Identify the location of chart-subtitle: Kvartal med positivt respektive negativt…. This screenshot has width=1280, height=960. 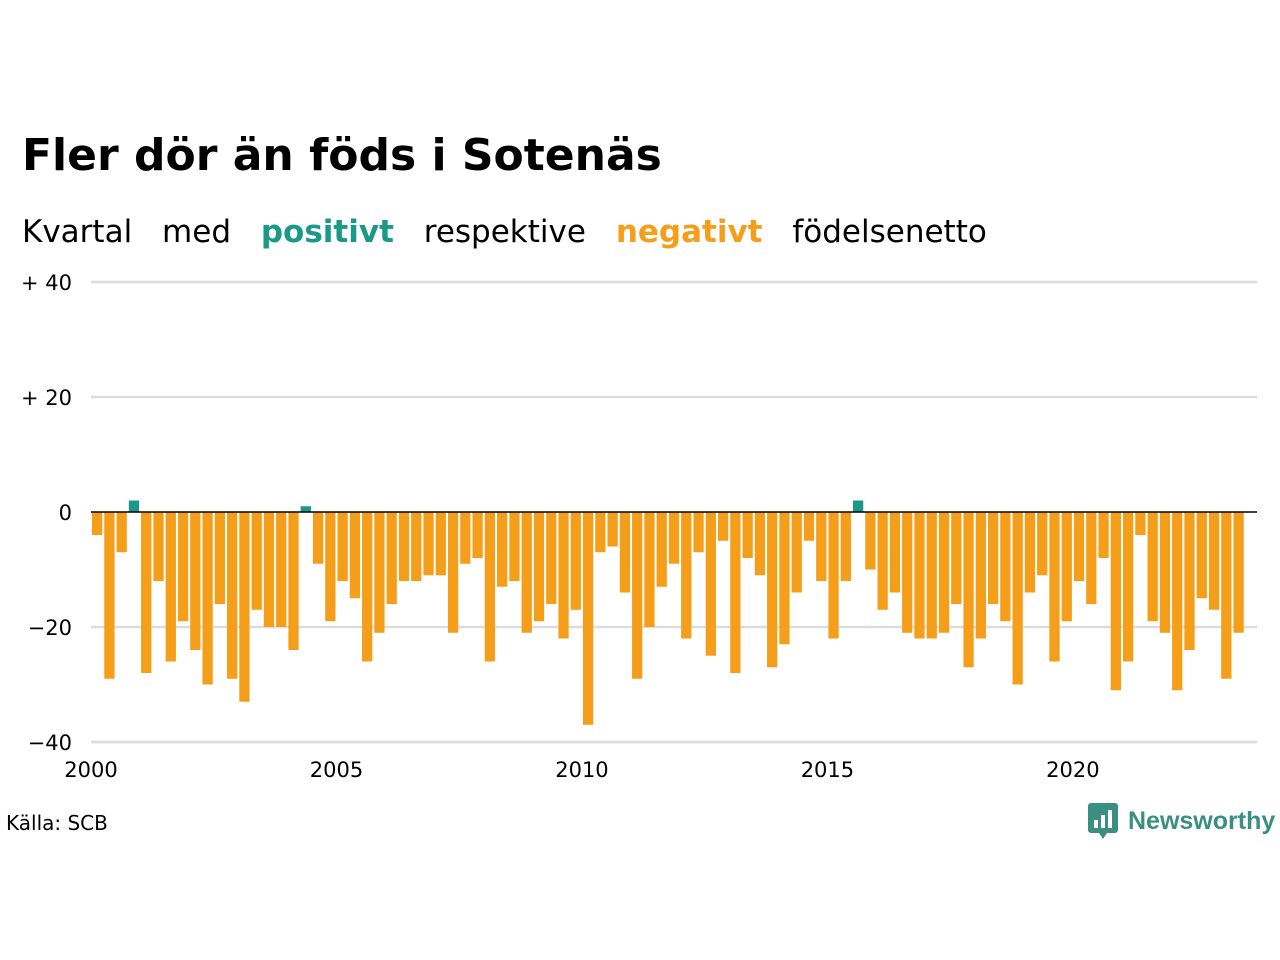
(514, 232).